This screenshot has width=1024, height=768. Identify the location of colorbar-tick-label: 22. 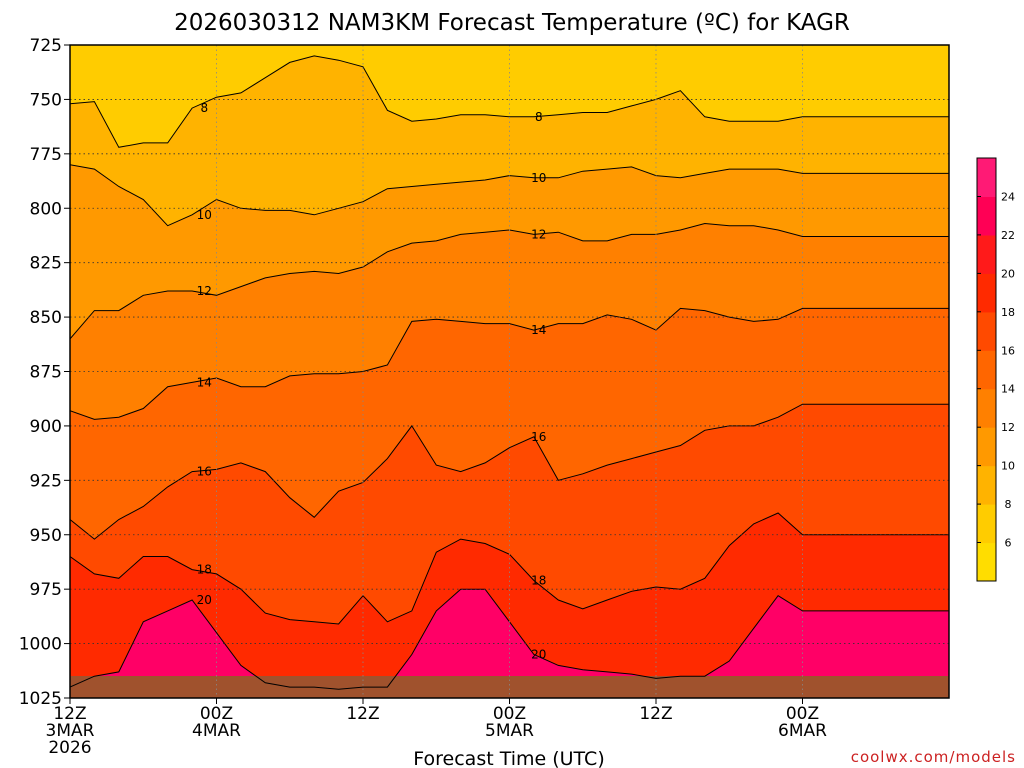
(1008, 235).